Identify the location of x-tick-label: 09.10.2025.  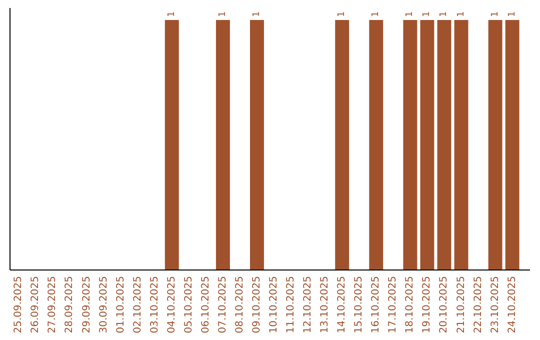
(256, 305).